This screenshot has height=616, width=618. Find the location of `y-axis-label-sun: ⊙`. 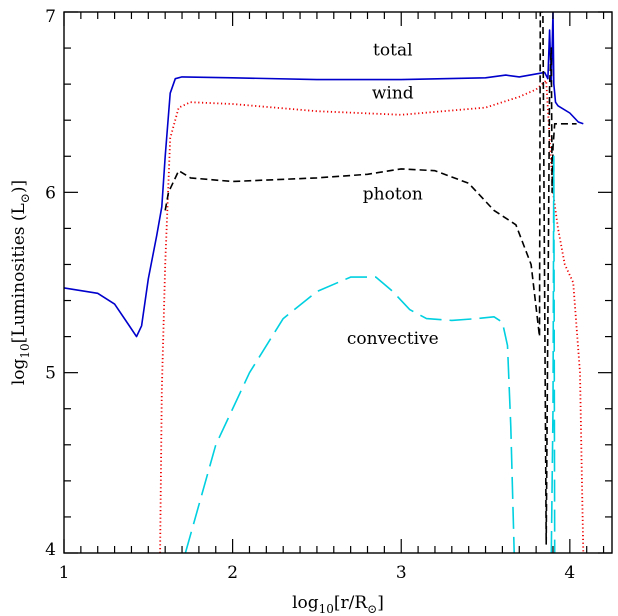

y-axis-label-sun: ⊙ is located at coordinates (25, 198).